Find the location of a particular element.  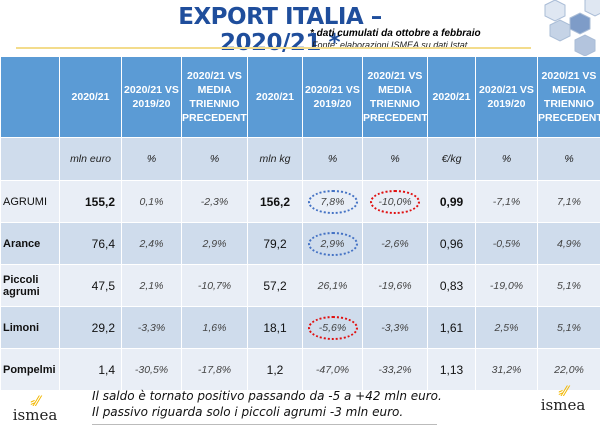

cell-value: 18,1 is located at coordinates (275, 327).